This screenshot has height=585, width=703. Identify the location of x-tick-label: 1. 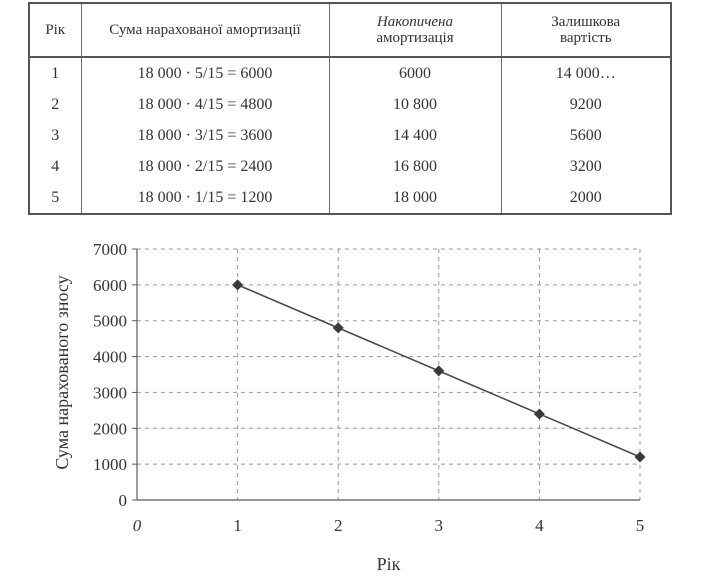
(237, 525).